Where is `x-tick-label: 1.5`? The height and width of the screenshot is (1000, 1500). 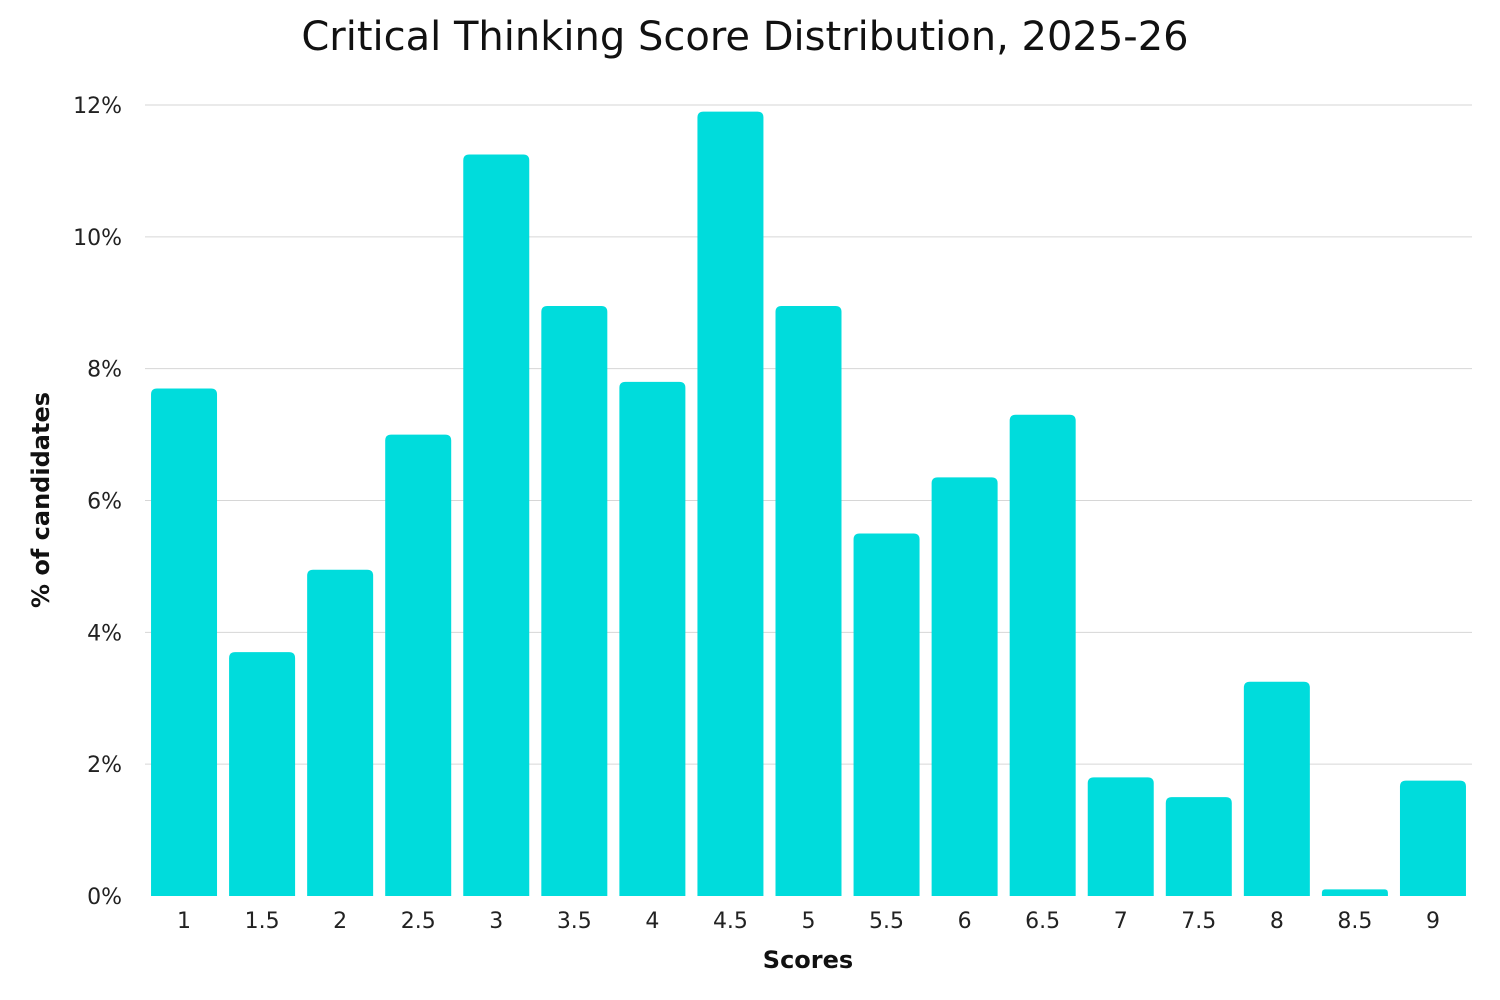
x-tick-label: 1.5 is located at coordinates (262, 921).